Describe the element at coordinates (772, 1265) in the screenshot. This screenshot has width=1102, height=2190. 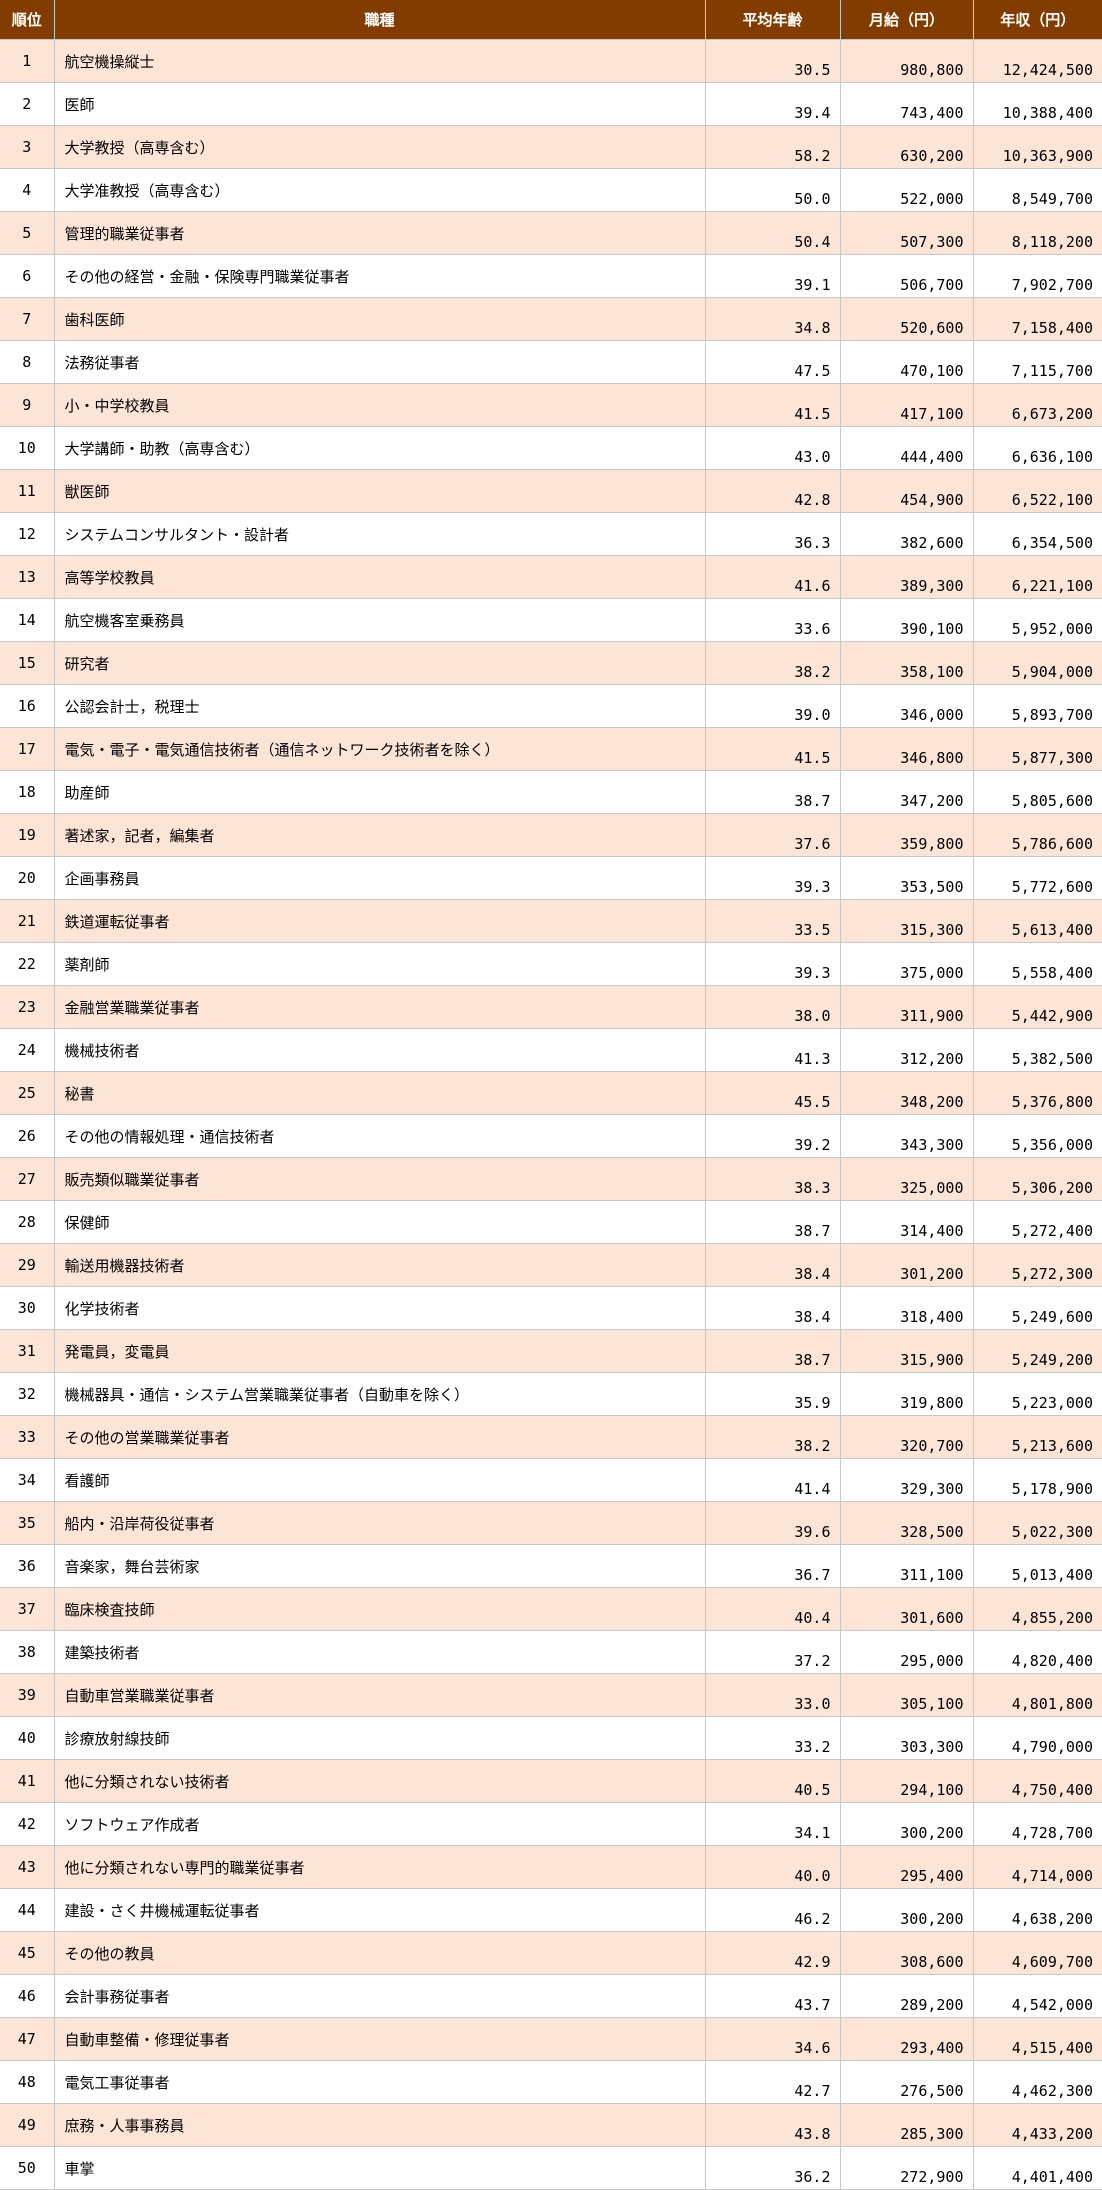
I see `avg-age-cell: 38.4` at that location.